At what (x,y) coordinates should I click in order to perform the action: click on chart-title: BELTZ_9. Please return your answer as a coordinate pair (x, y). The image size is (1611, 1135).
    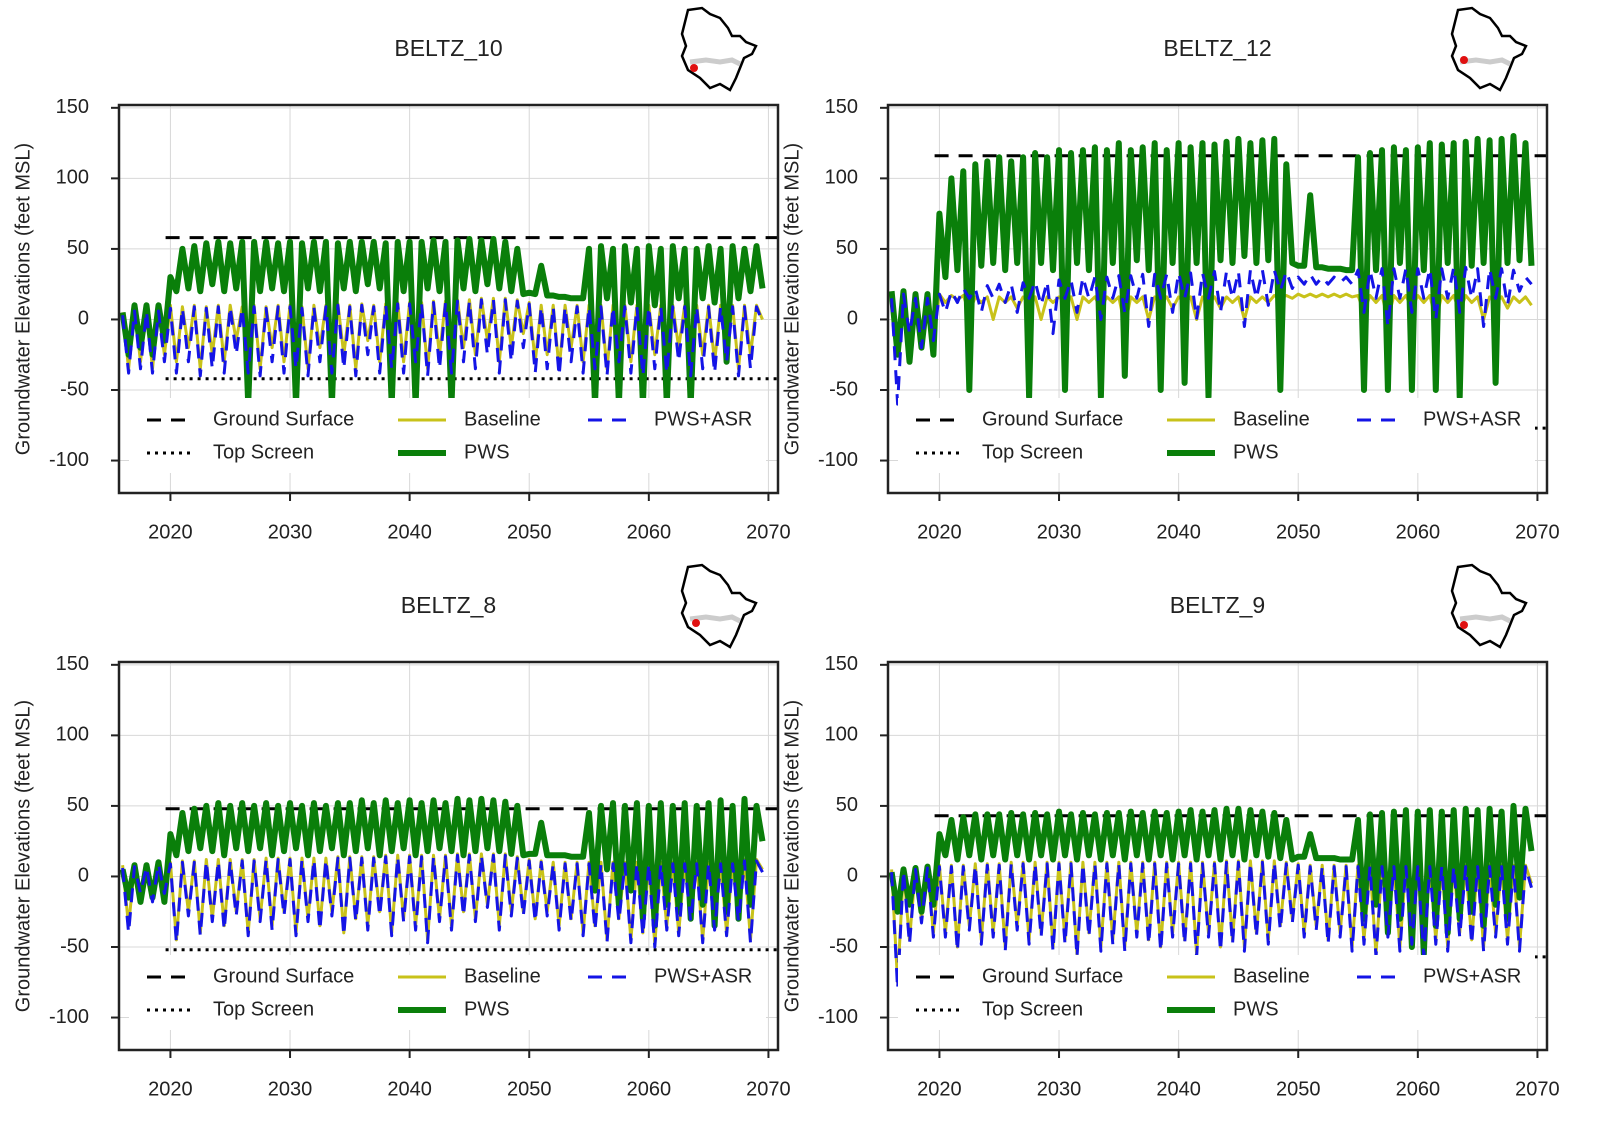
    Looking at the image, I should click on (1217, 605).